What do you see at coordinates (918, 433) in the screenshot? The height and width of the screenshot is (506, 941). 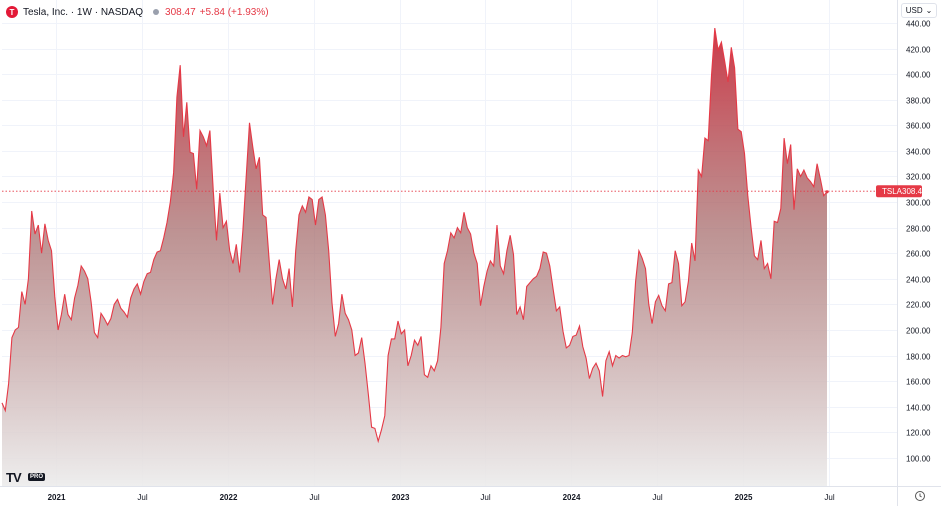 I see `price-tick-label: 120.00` at bounding box center [918, 433].